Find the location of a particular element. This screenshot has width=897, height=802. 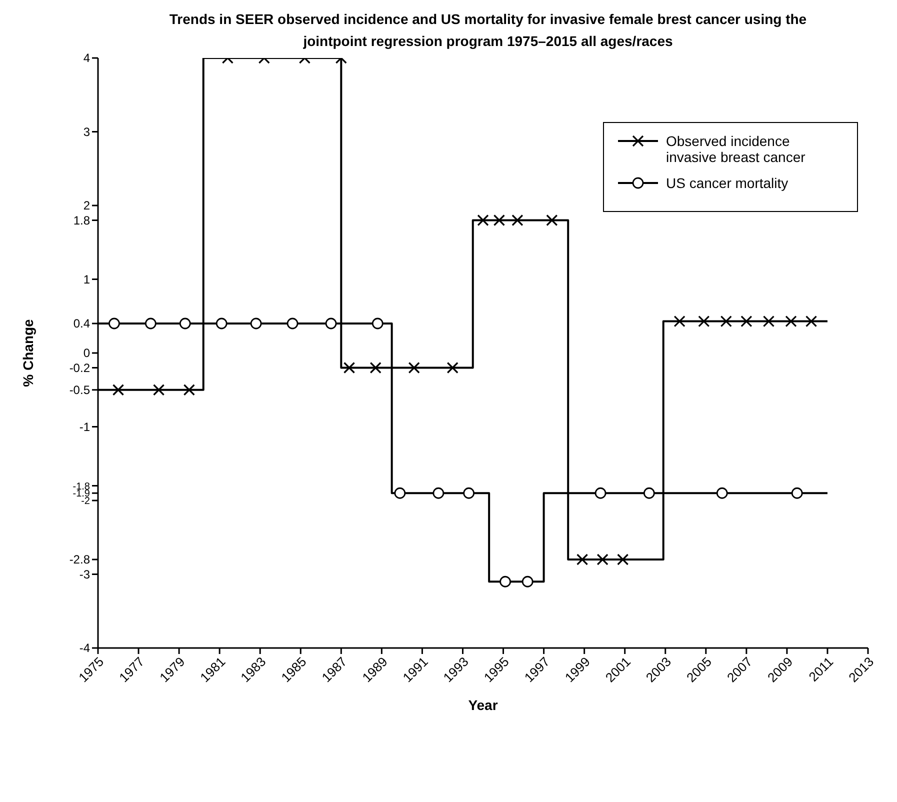

y-tick-label: 2 is located at coordinates (86, 205).